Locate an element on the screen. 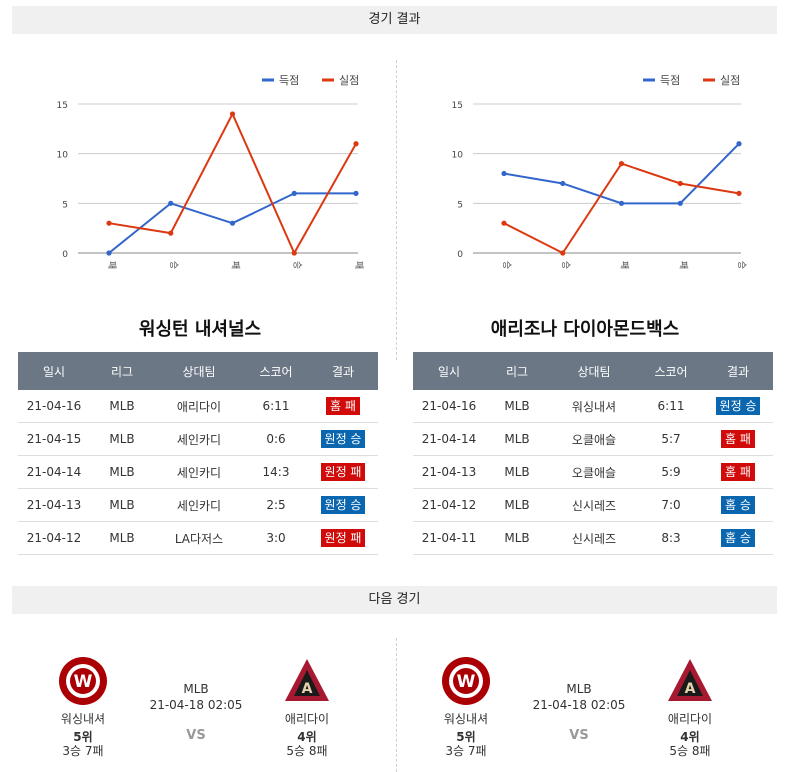  score-cell: 5:9 is located at coordinates (671, 472).